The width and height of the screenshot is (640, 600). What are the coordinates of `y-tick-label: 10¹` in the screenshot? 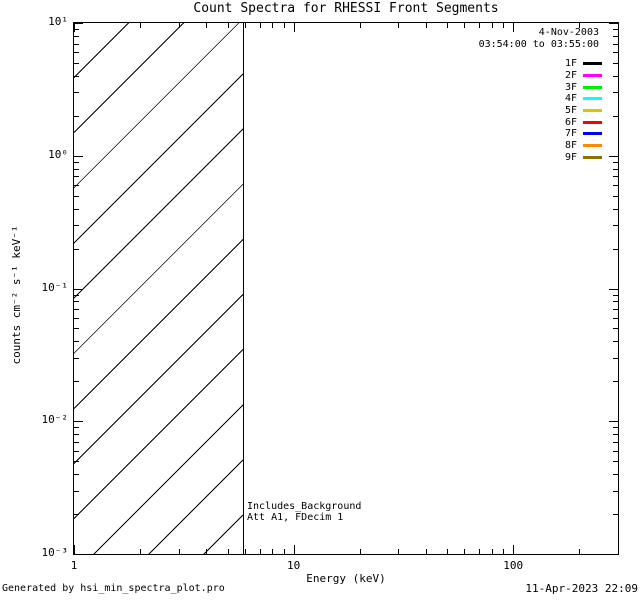 It's located at (58, 21).